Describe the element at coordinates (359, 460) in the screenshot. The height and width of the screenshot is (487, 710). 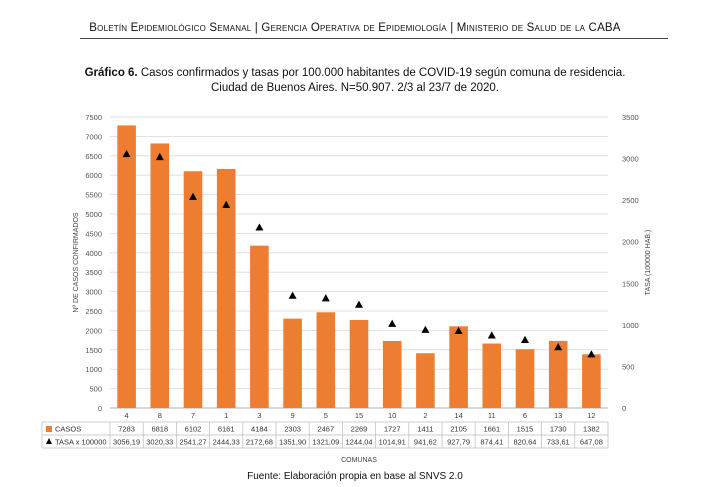
I see `x-axis-title: COMUNAS` at that location.